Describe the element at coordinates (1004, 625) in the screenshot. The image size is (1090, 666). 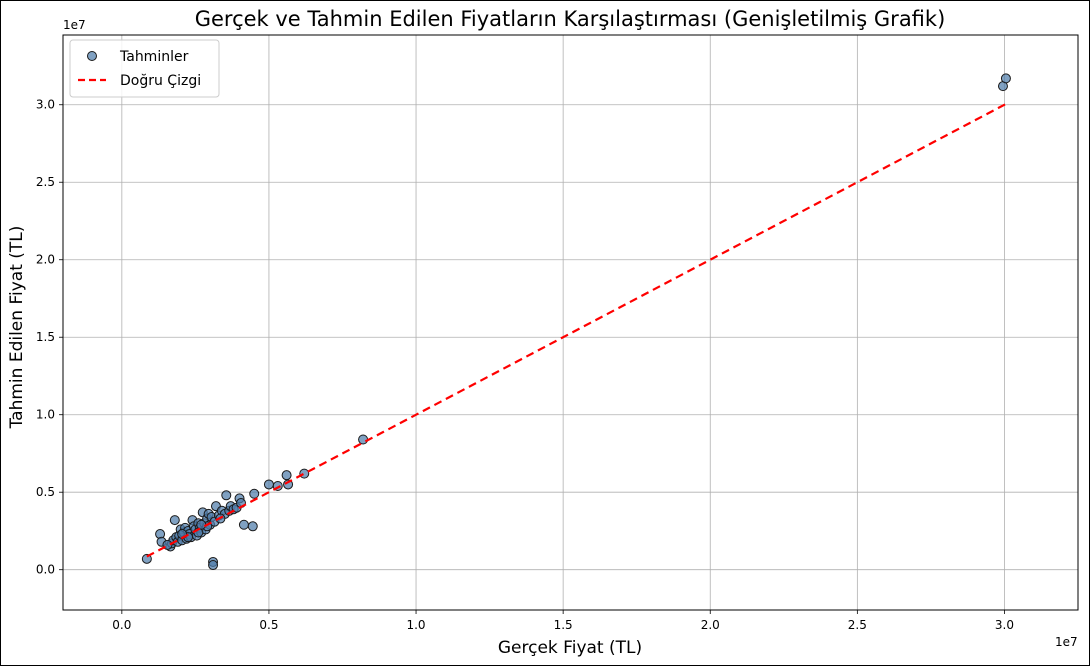
I see `x-tick-label: 3.0` at that location.